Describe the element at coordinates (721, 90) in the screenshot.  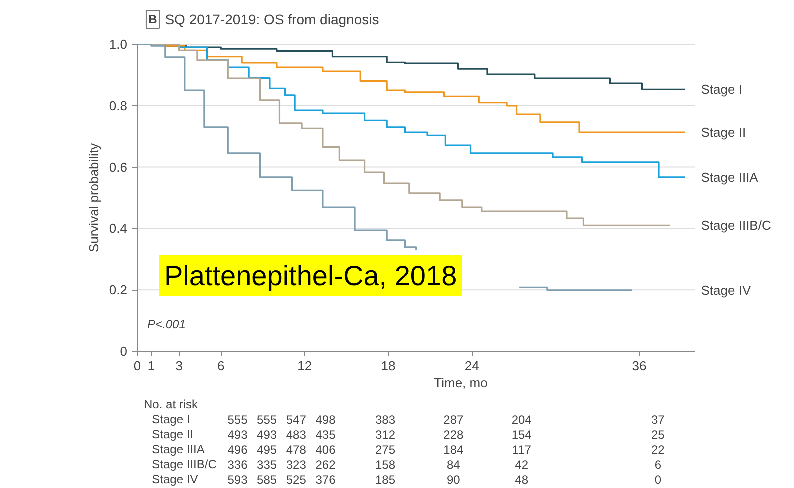
I see `series-label: Stage I` at that location.